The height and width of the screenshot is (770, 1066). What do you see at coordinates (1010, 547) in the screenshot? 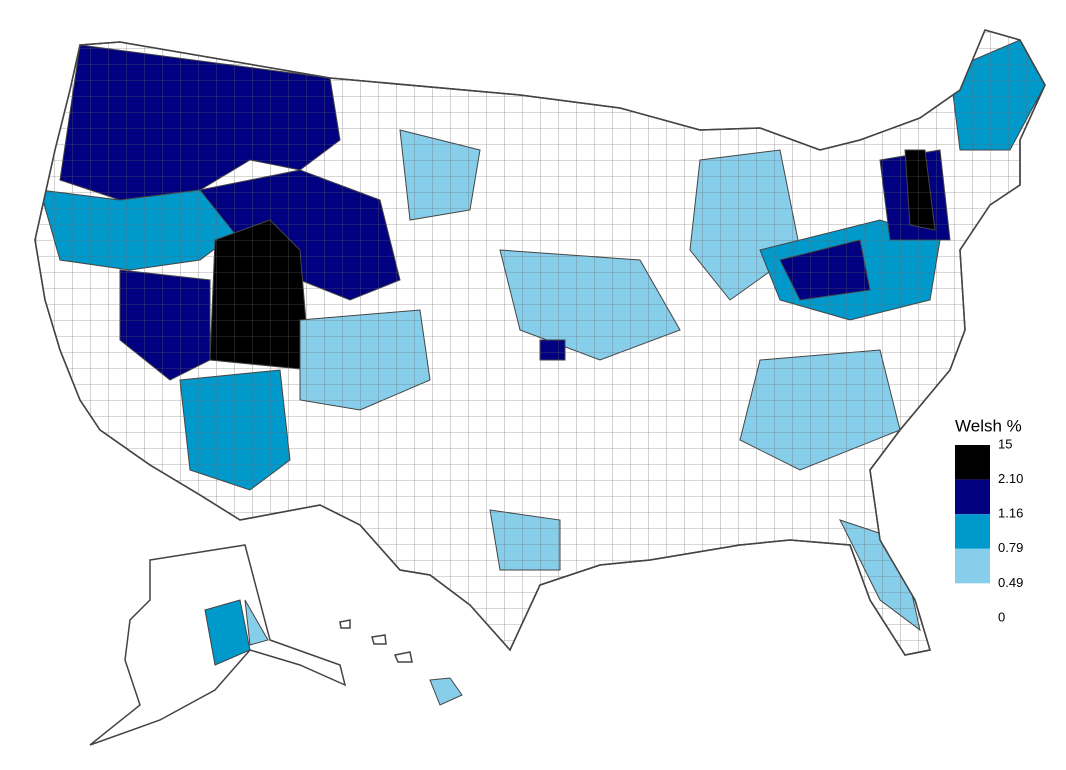
I see `legend-label: 0.79` at bounding box center [1010, 547].